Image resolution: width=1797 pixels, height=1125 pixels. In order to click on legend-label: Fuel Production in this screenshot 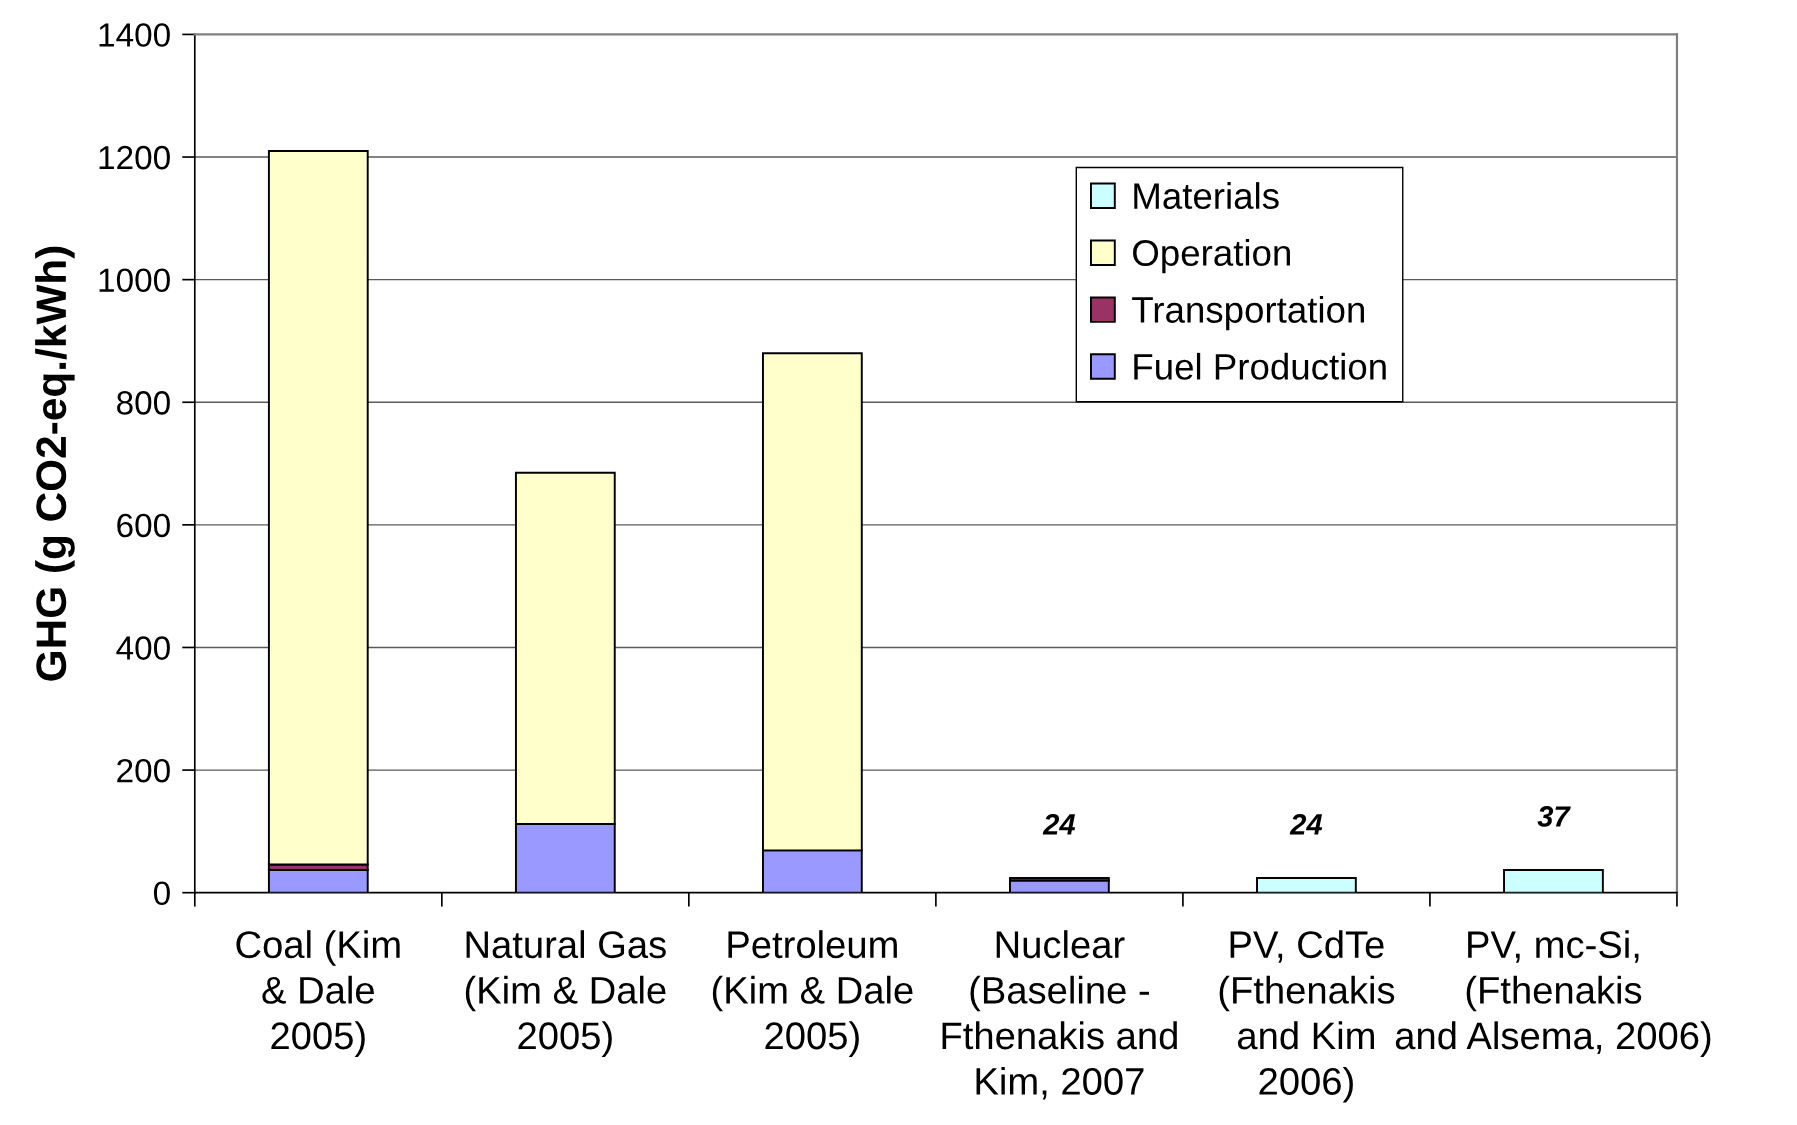, I will do `click(1260, 366)`.